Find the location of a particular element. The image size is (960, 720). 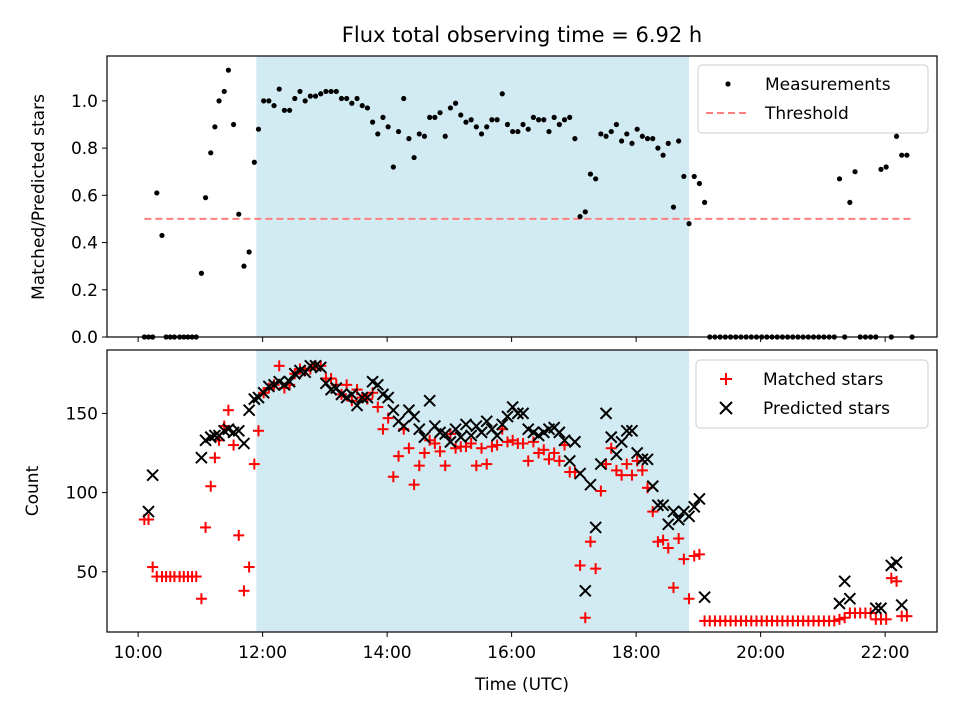

top-legend-box is located at coordinates (813, 99).